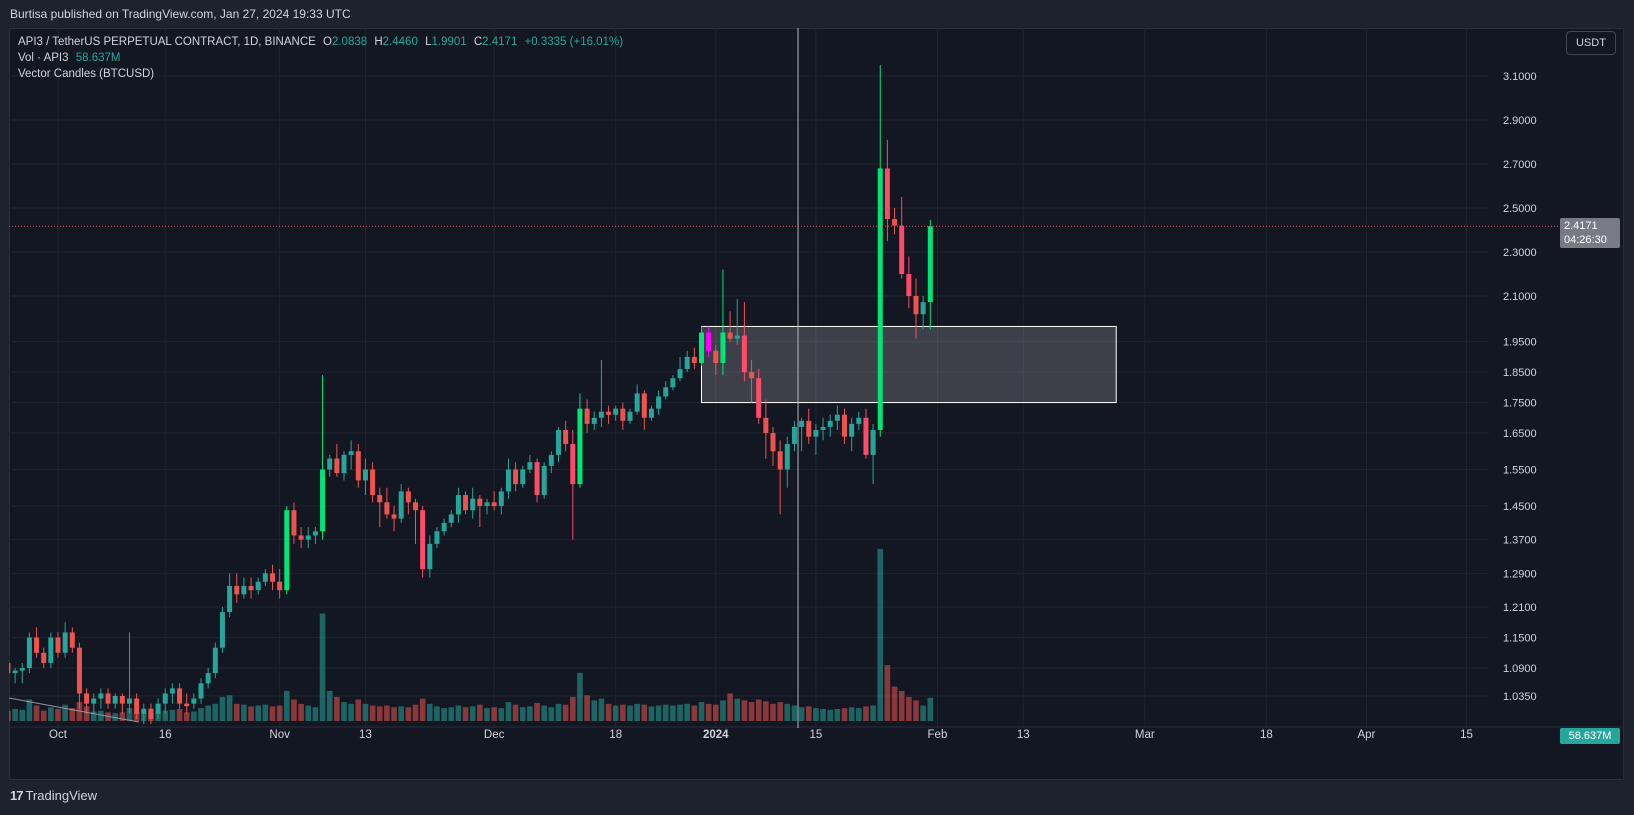 The image size is (1634, 815). Describe the element at coordinates (494, 735) in the screenshot. I see `x-tick-label: Dec` at that location.